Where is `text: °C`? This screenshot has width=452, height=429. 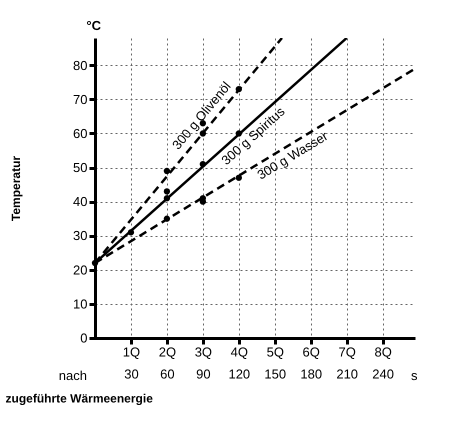
text: °C is located at coordinates (94, 25).